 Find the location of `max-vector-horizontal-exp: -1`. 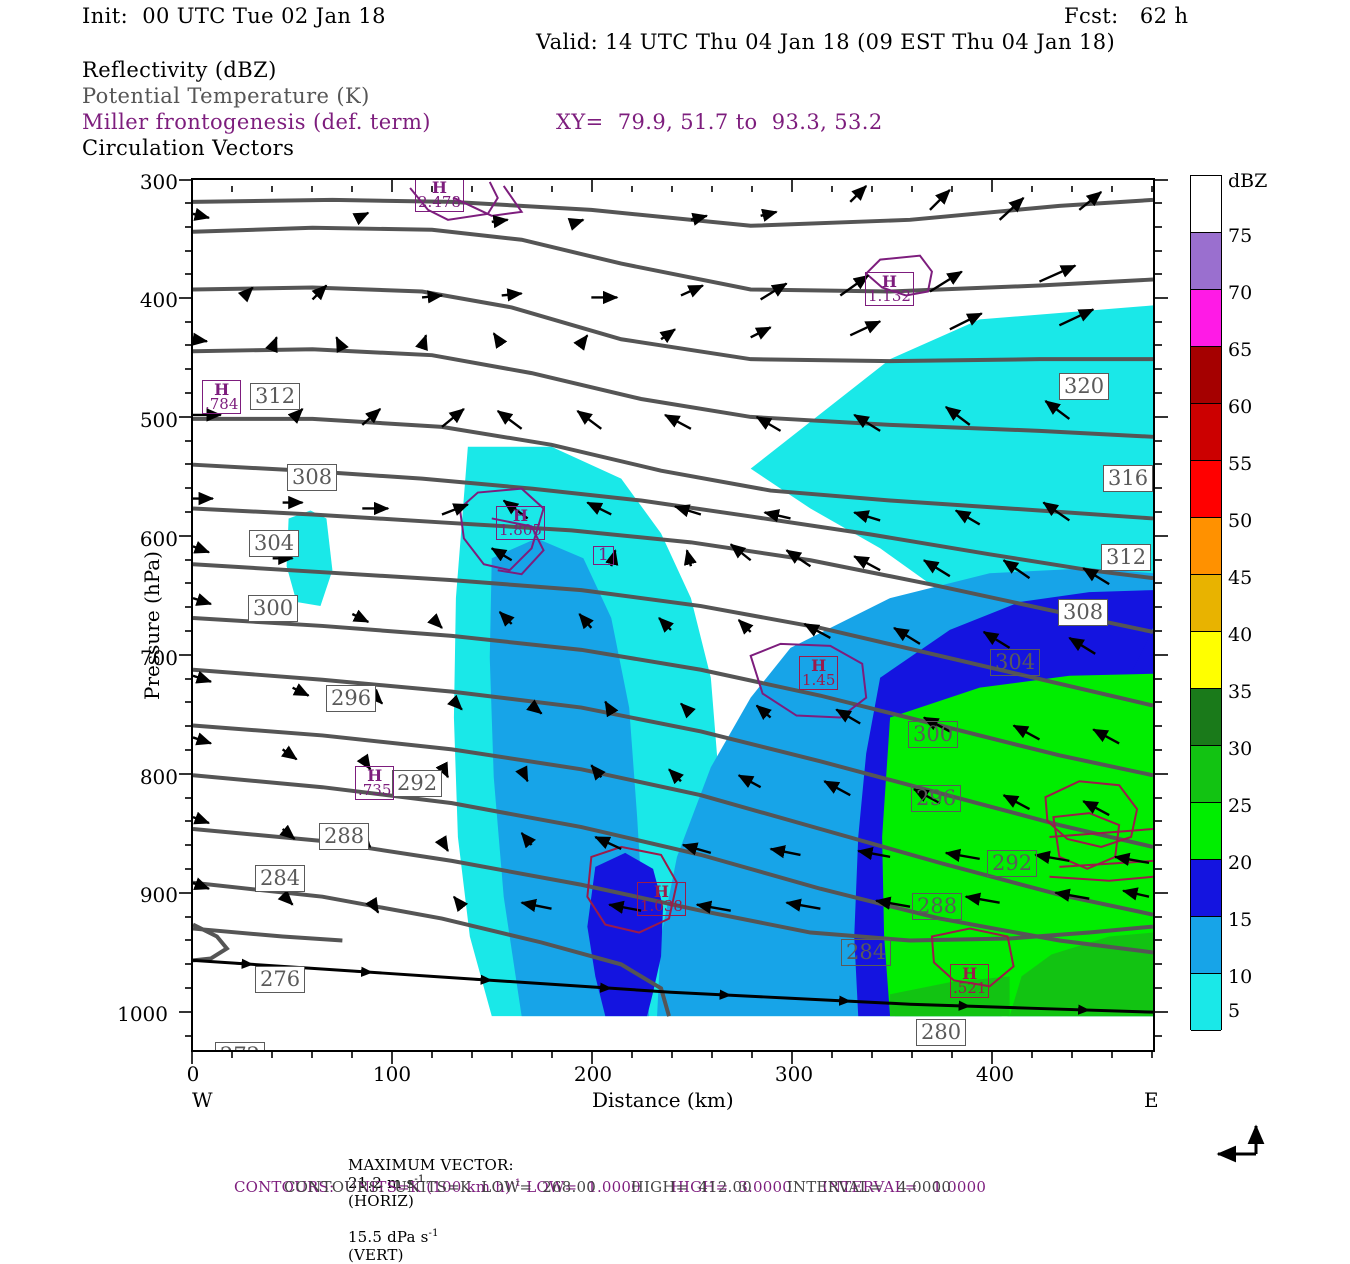

max-vector-horizontal-exp: -1 is located at coordinates (419, 1179).